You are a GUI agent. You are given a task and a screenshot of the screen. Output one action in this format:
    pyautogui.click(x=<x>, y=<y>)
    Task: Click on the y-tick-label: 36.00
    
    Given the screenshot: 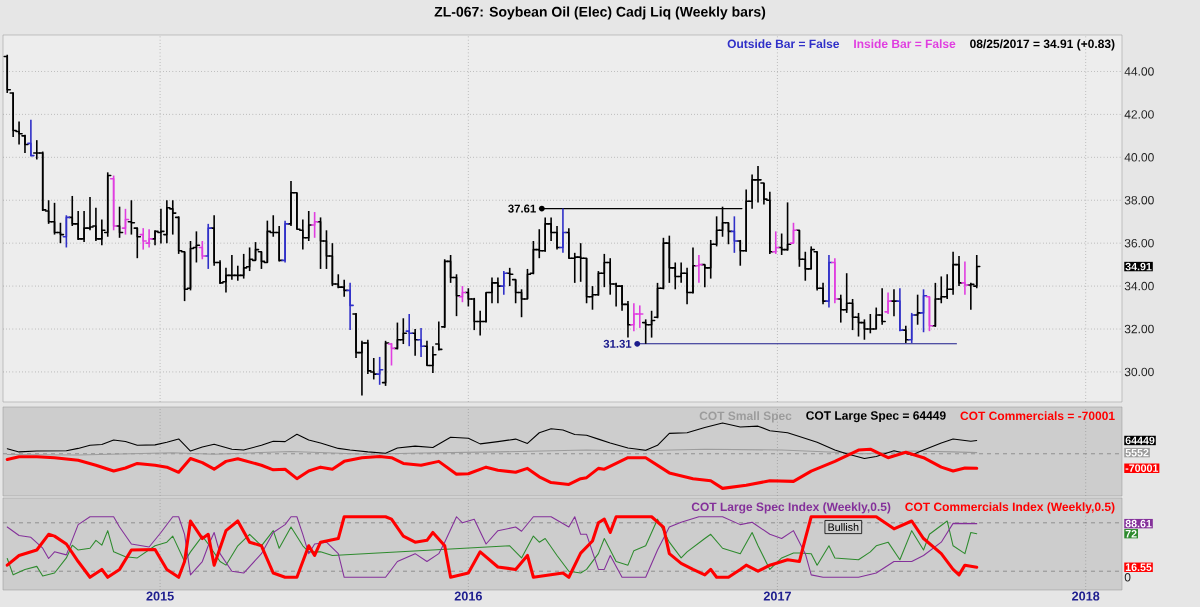 What is the action you would take?
    pyautogui.click(x=1139, y=243)
    